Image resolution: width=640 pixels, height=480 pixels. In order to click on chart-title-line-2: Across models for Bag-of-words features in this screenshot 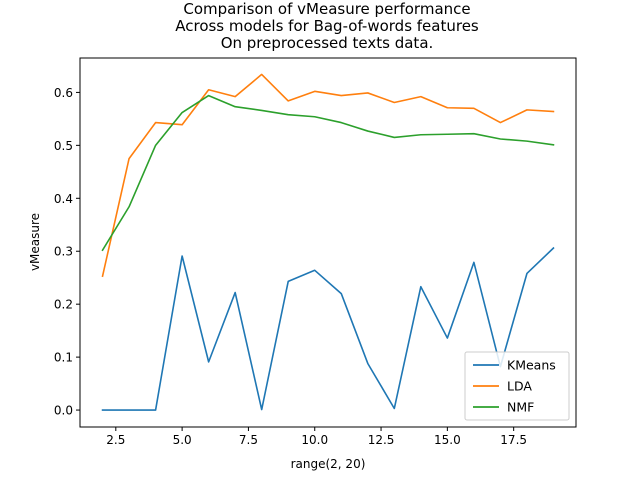, I will do `click(327, 26)`.